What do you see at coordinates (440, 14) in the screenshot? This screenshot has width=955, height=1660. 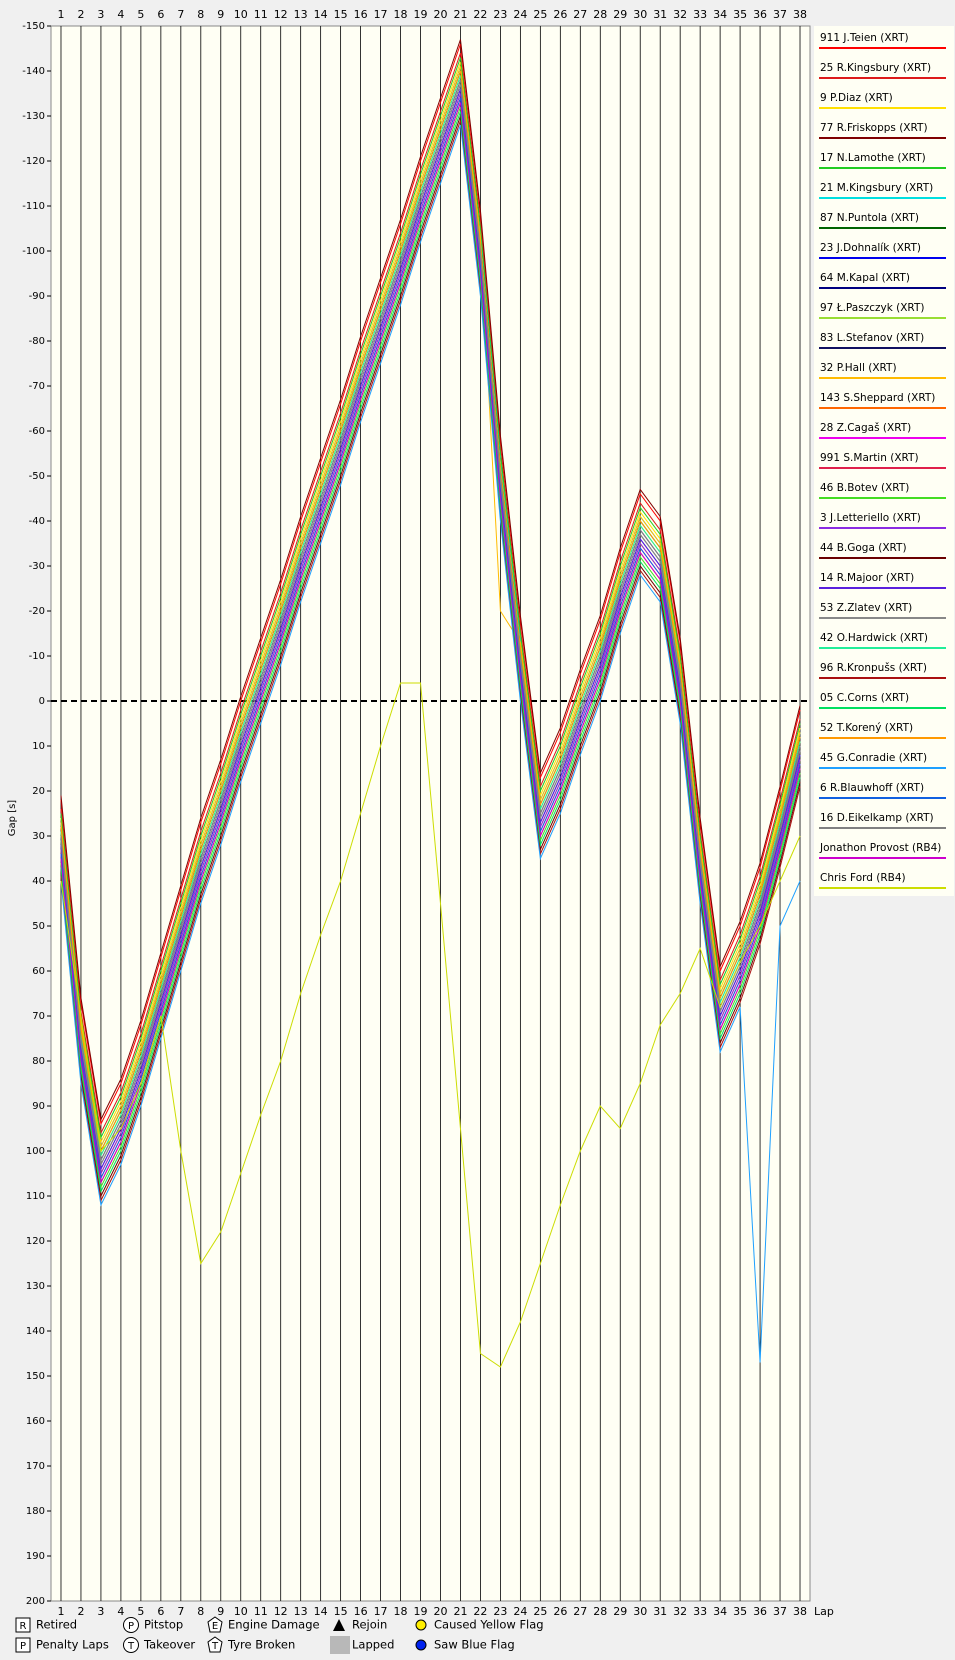 I see `x-tick-label-top: 20` at bounding box center [440, 14].